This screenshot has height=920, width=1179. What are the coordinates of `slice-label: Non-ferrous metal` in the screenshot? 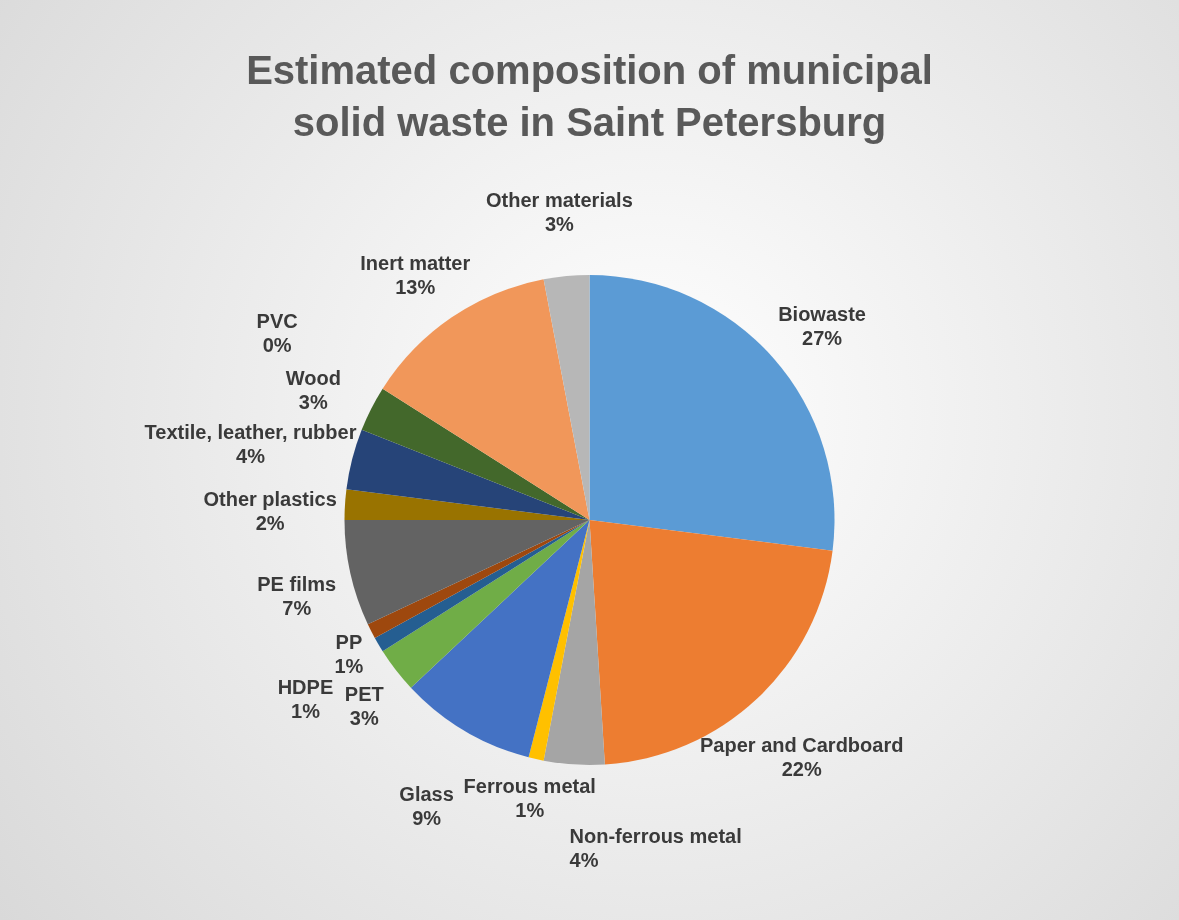 It's located at (655, 836).